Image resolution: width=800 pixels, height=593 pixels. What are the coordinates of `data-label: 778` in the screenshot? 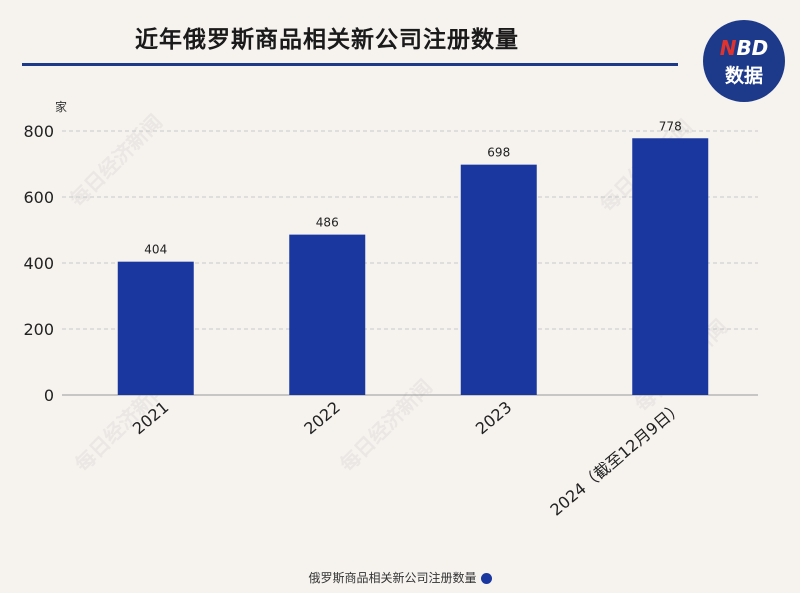 It's located at (670, 126).